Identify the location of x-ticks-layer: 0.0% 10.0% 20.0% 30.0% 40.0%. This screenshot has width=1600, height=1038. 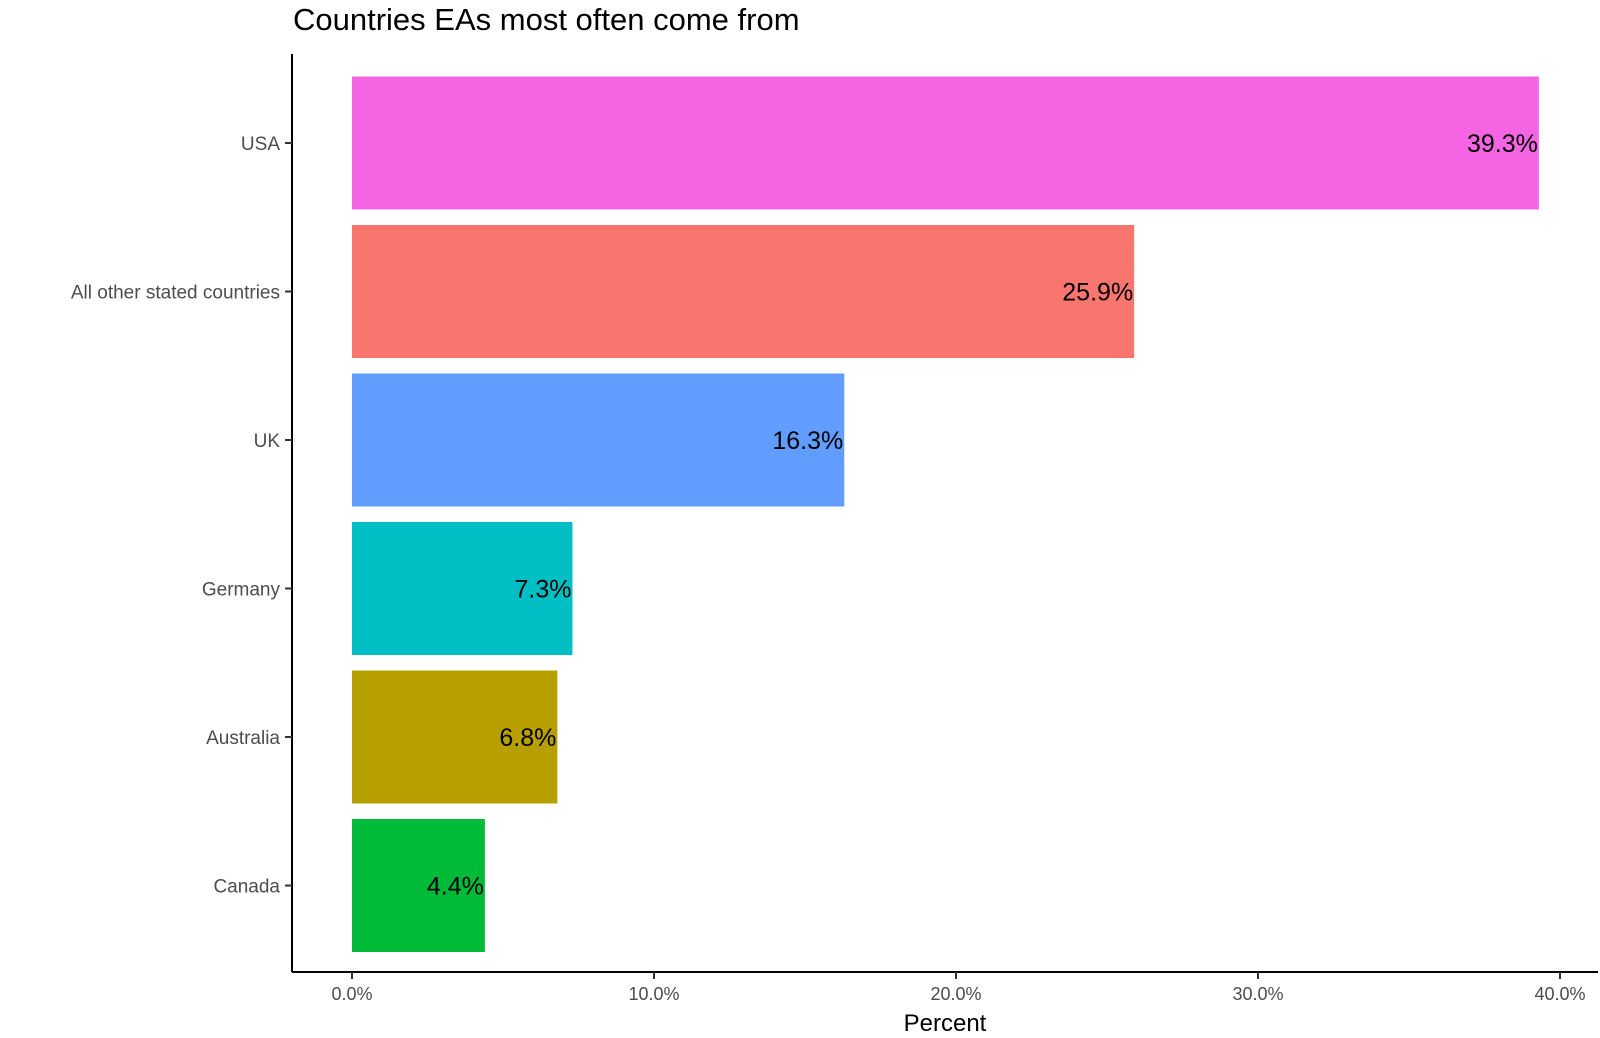
(958, 988).